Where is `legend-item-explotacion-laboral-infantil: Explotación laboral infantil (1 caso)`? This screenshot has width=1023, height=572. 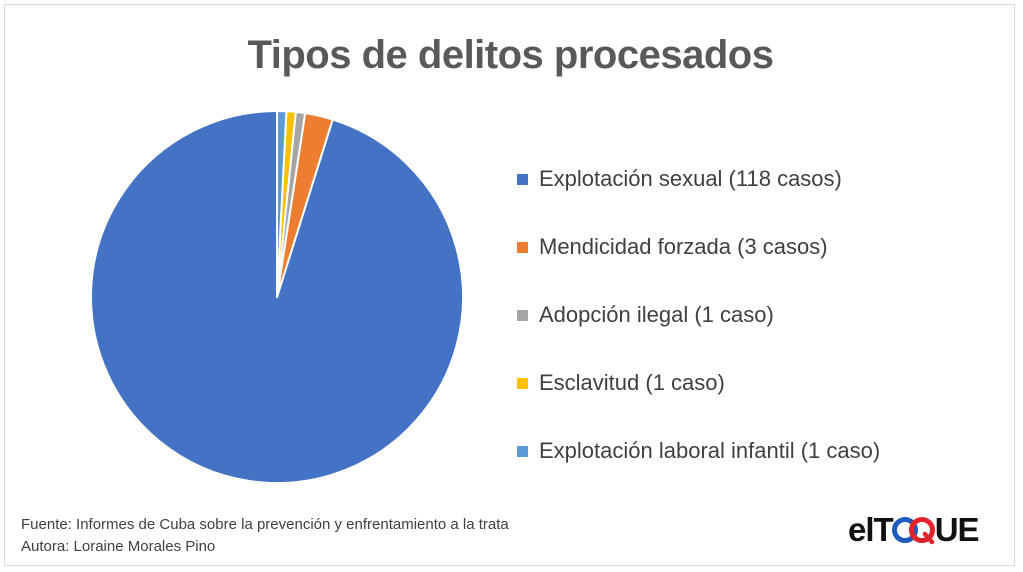 legend-item-explotacion-laboral-infantil: Explotación laboral infantil (1 caso) is located at coordinates (757, 451).